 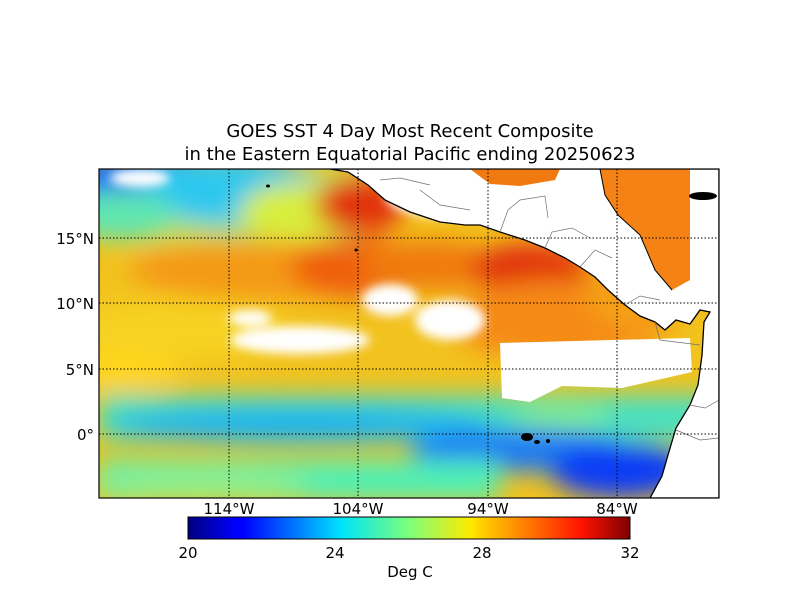 What do you see at coordinates (527, 437) in the screenshot?
I see `galapagos-island` at bounding box center [527, 437].